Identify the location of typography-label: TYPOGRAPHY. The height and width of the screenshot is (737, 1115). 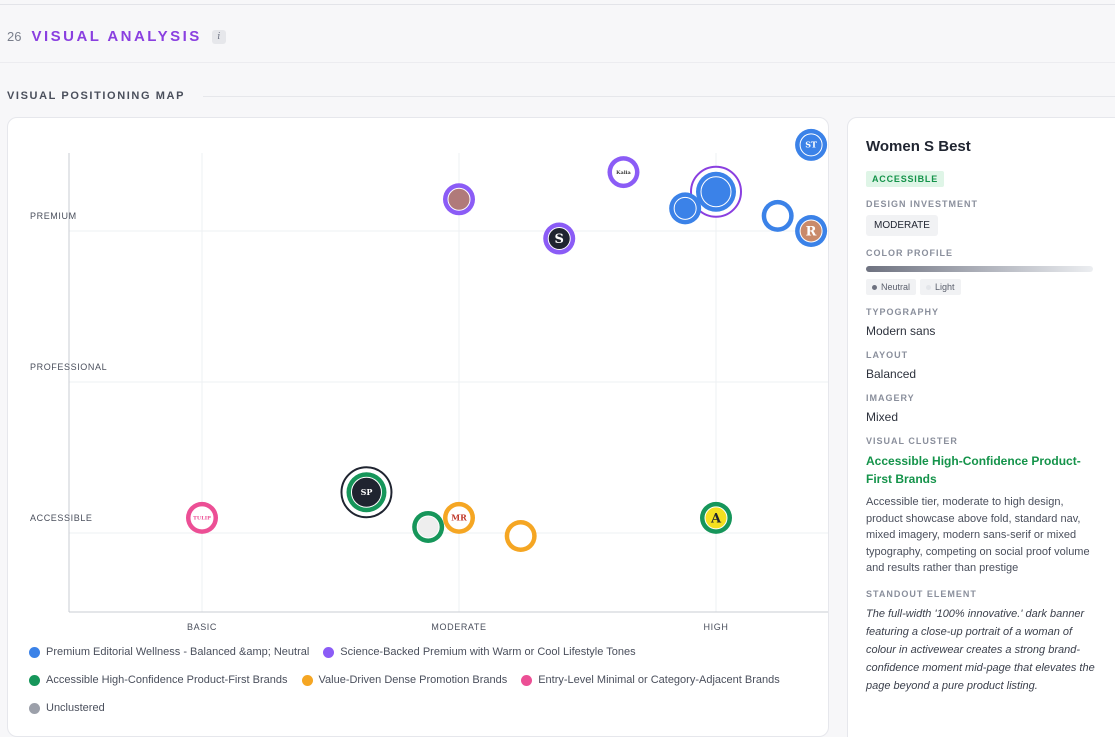
(903, 312).